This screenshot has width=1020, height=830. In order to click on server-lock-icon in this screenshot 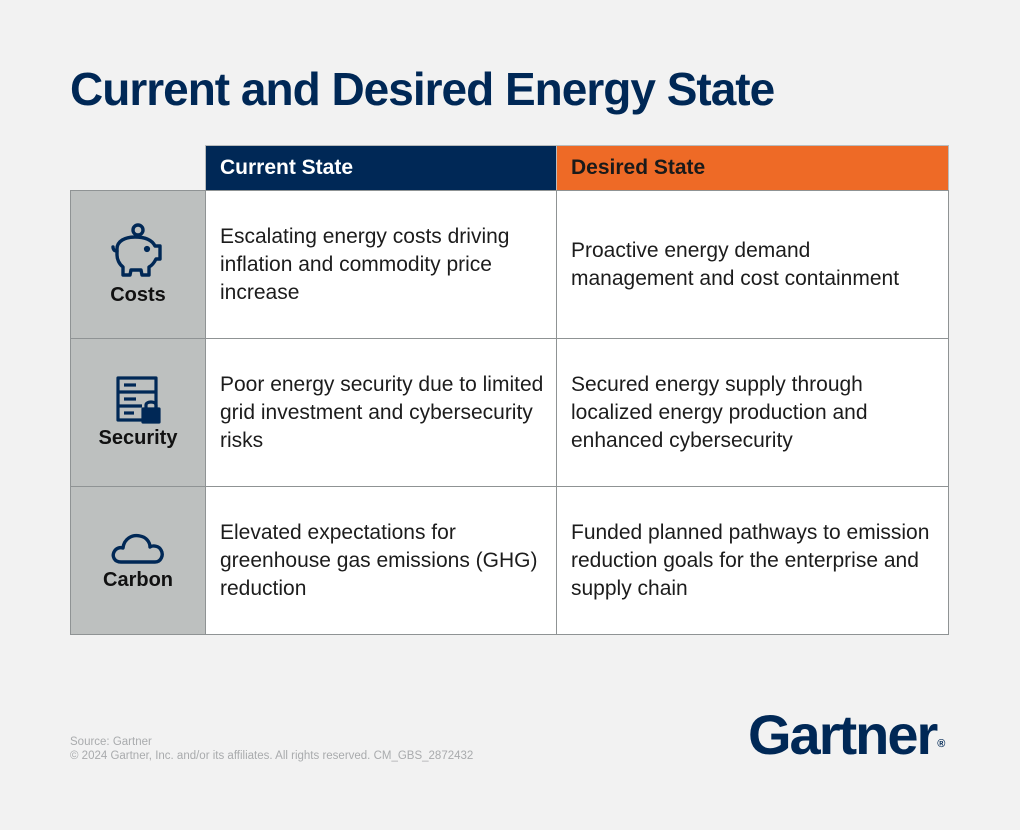, I will do `click(138, 400)`.